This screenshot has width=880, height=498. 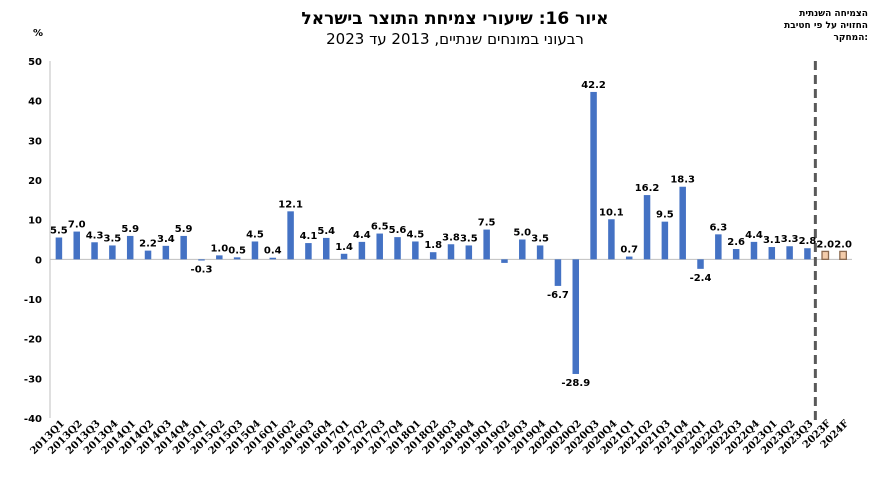 What do you see at coordinates (433, 245) in the screenshot?
I see `data-label: 1.8` at bounding box center [433, 245].